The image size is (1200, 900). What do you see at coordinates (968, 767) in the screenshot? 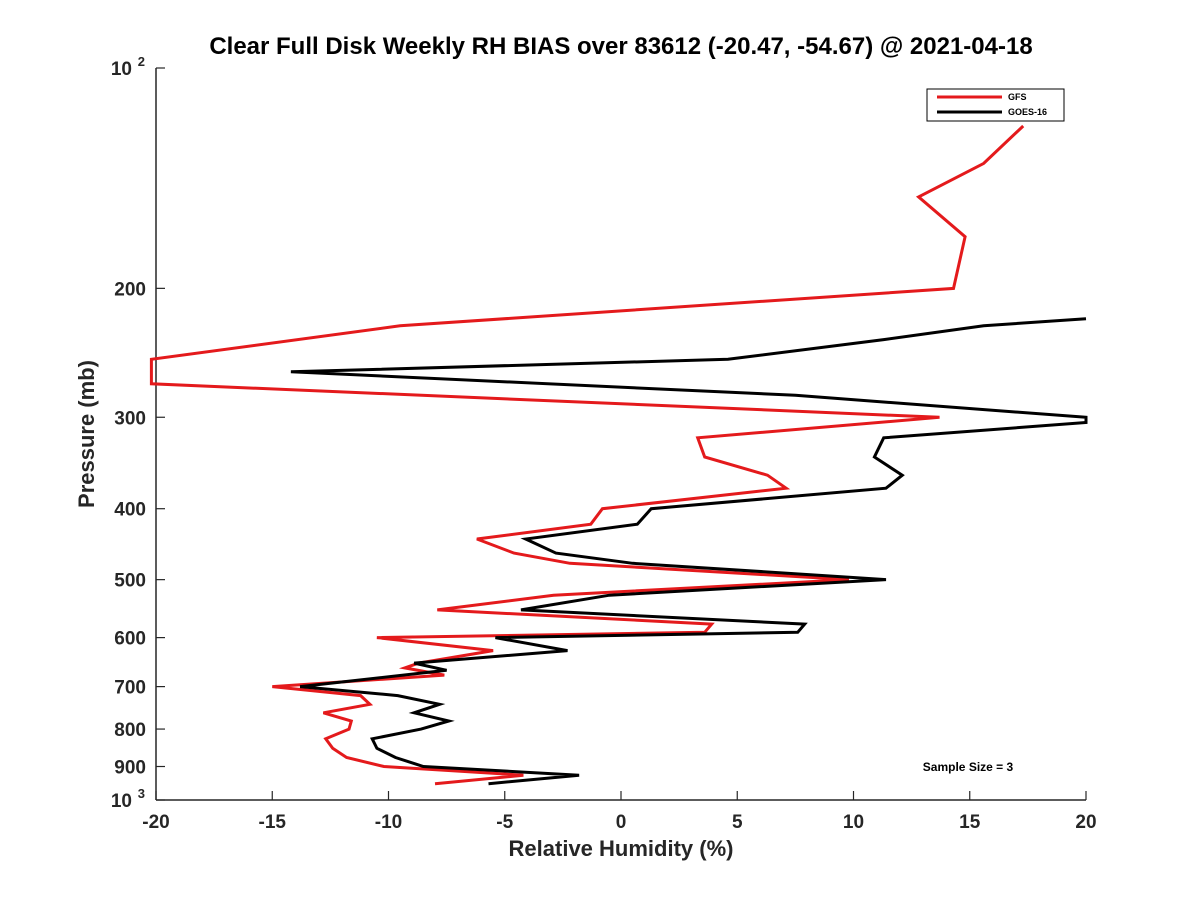
I see `sample-size-annotation: Sample Size = 3` at bounding box center [968, 767].